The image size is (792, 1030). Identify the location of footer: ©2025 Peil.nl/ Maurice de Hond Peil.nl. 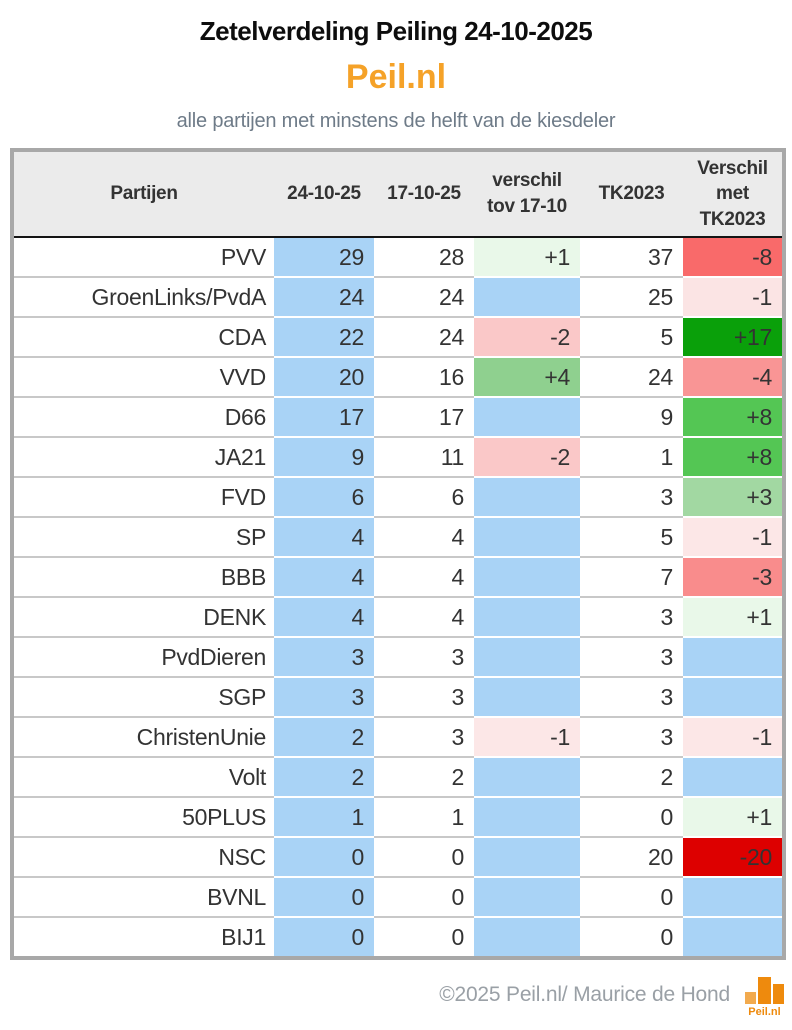
(392, 996).